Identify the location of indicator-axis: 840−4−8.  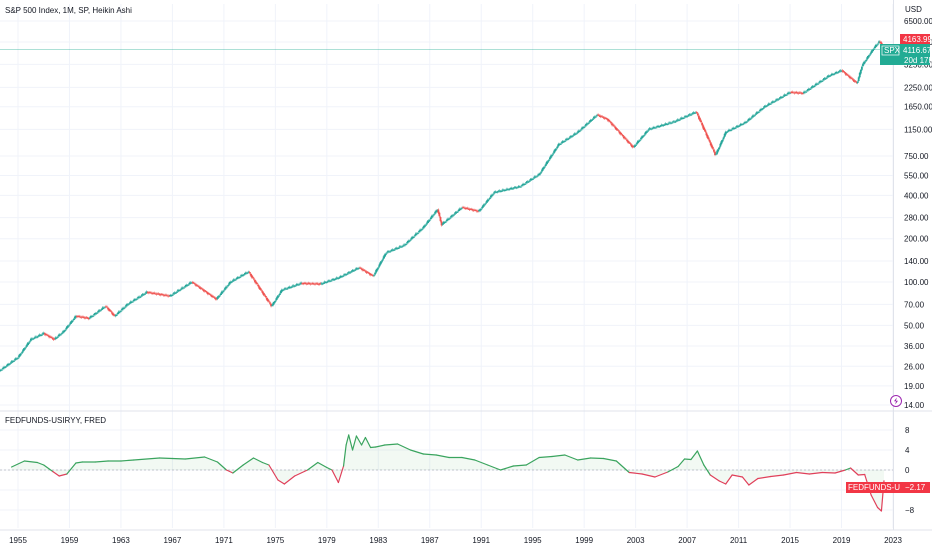
(910, 470).